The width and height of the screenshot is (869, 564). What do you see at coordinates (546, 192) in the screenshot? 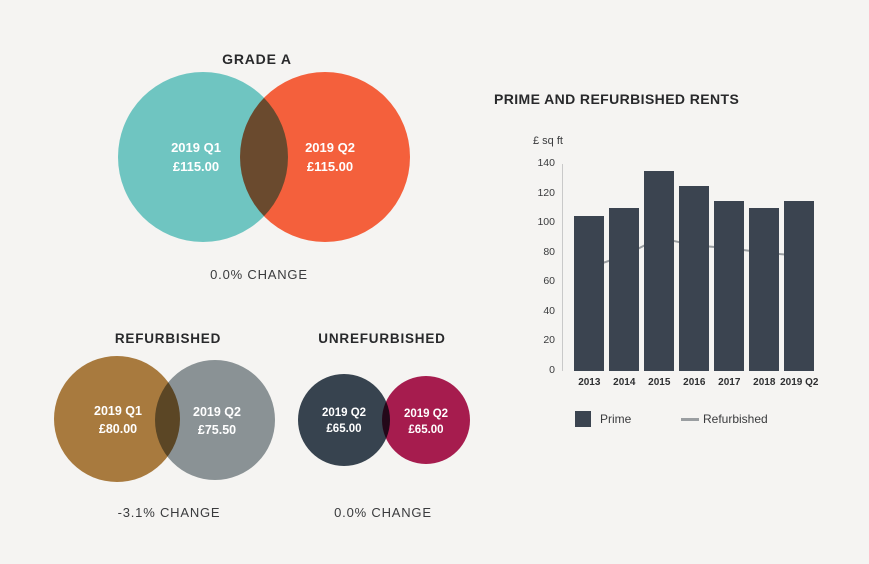
I see `y-tick-label: 120` at bounding box center [546, 192].